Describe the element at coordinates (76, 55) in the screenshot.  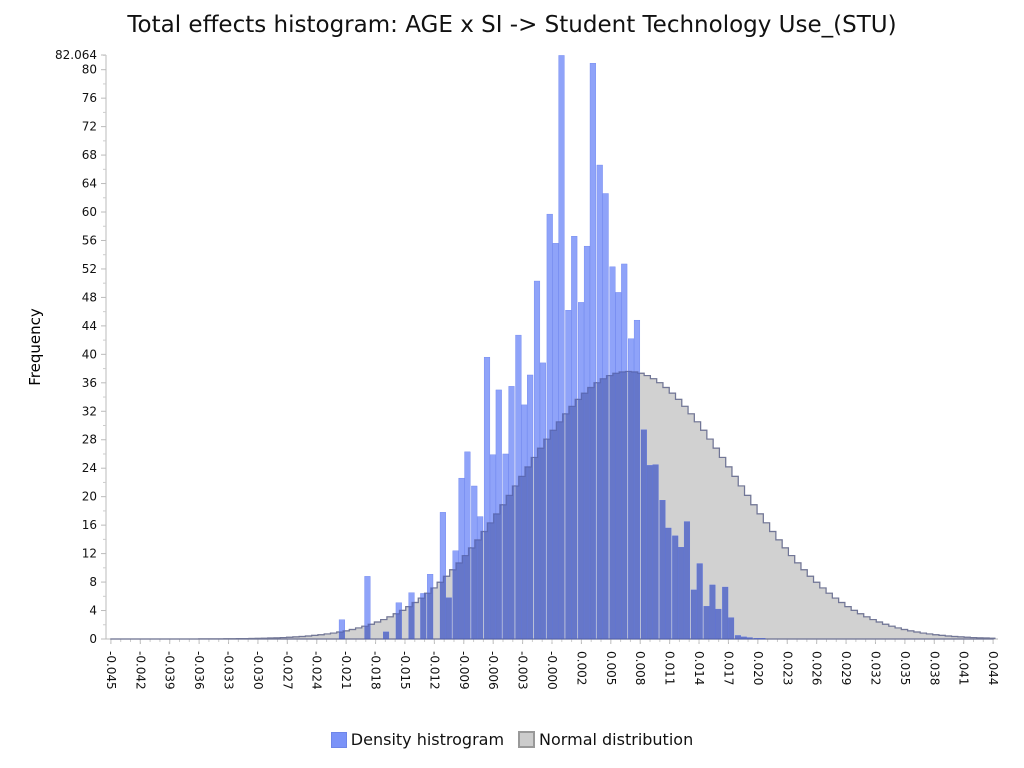
I see `y-tick-label: 82.064` at that location.